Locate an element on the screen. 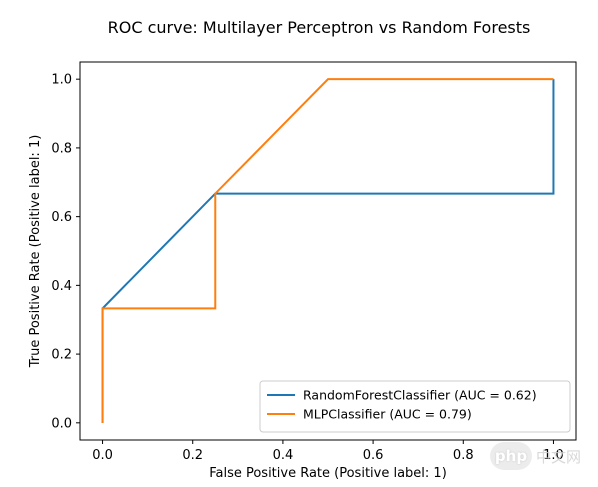 This screenshot has height=487, width=598. y-tick-label: 1.0 is located at coordinates (61, 80).